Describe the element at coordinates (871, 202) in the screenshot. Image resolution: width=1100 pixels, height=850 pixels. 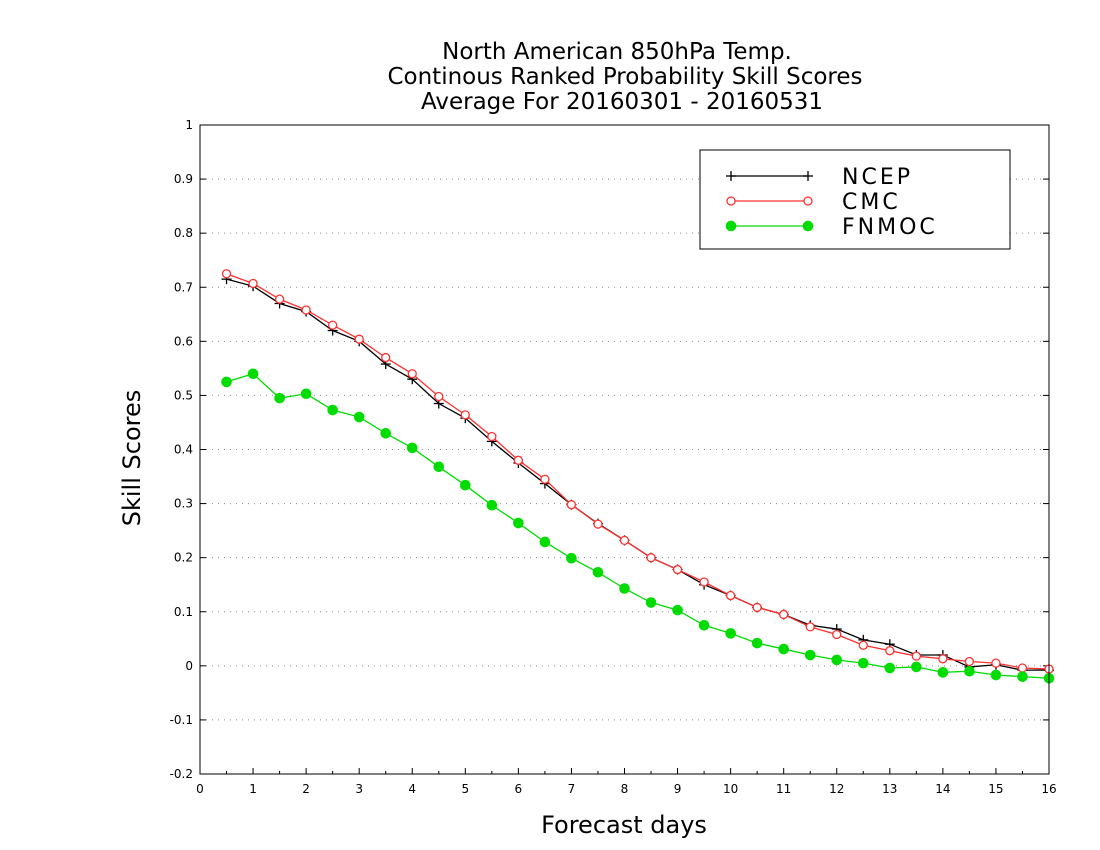
I see `legend-label: CMC` at that location.